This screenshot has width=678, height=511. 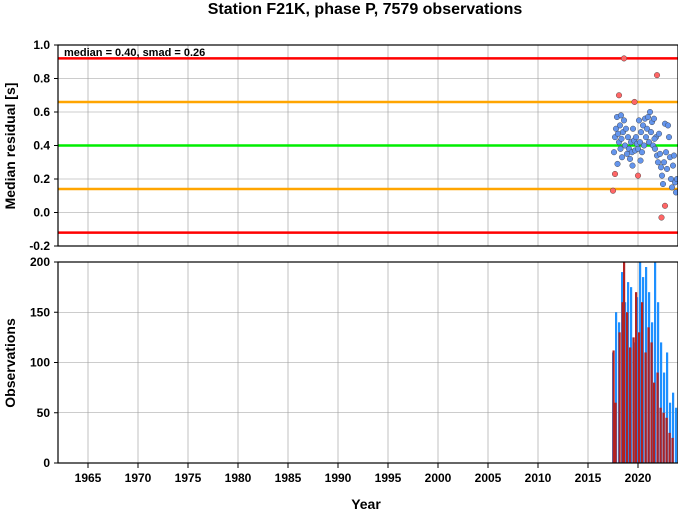 What do you see at coordinates (10, 146) in the screenshot?
I see `residual-y-axis-label: Median residual [s]` at bounding box center [10, 146].